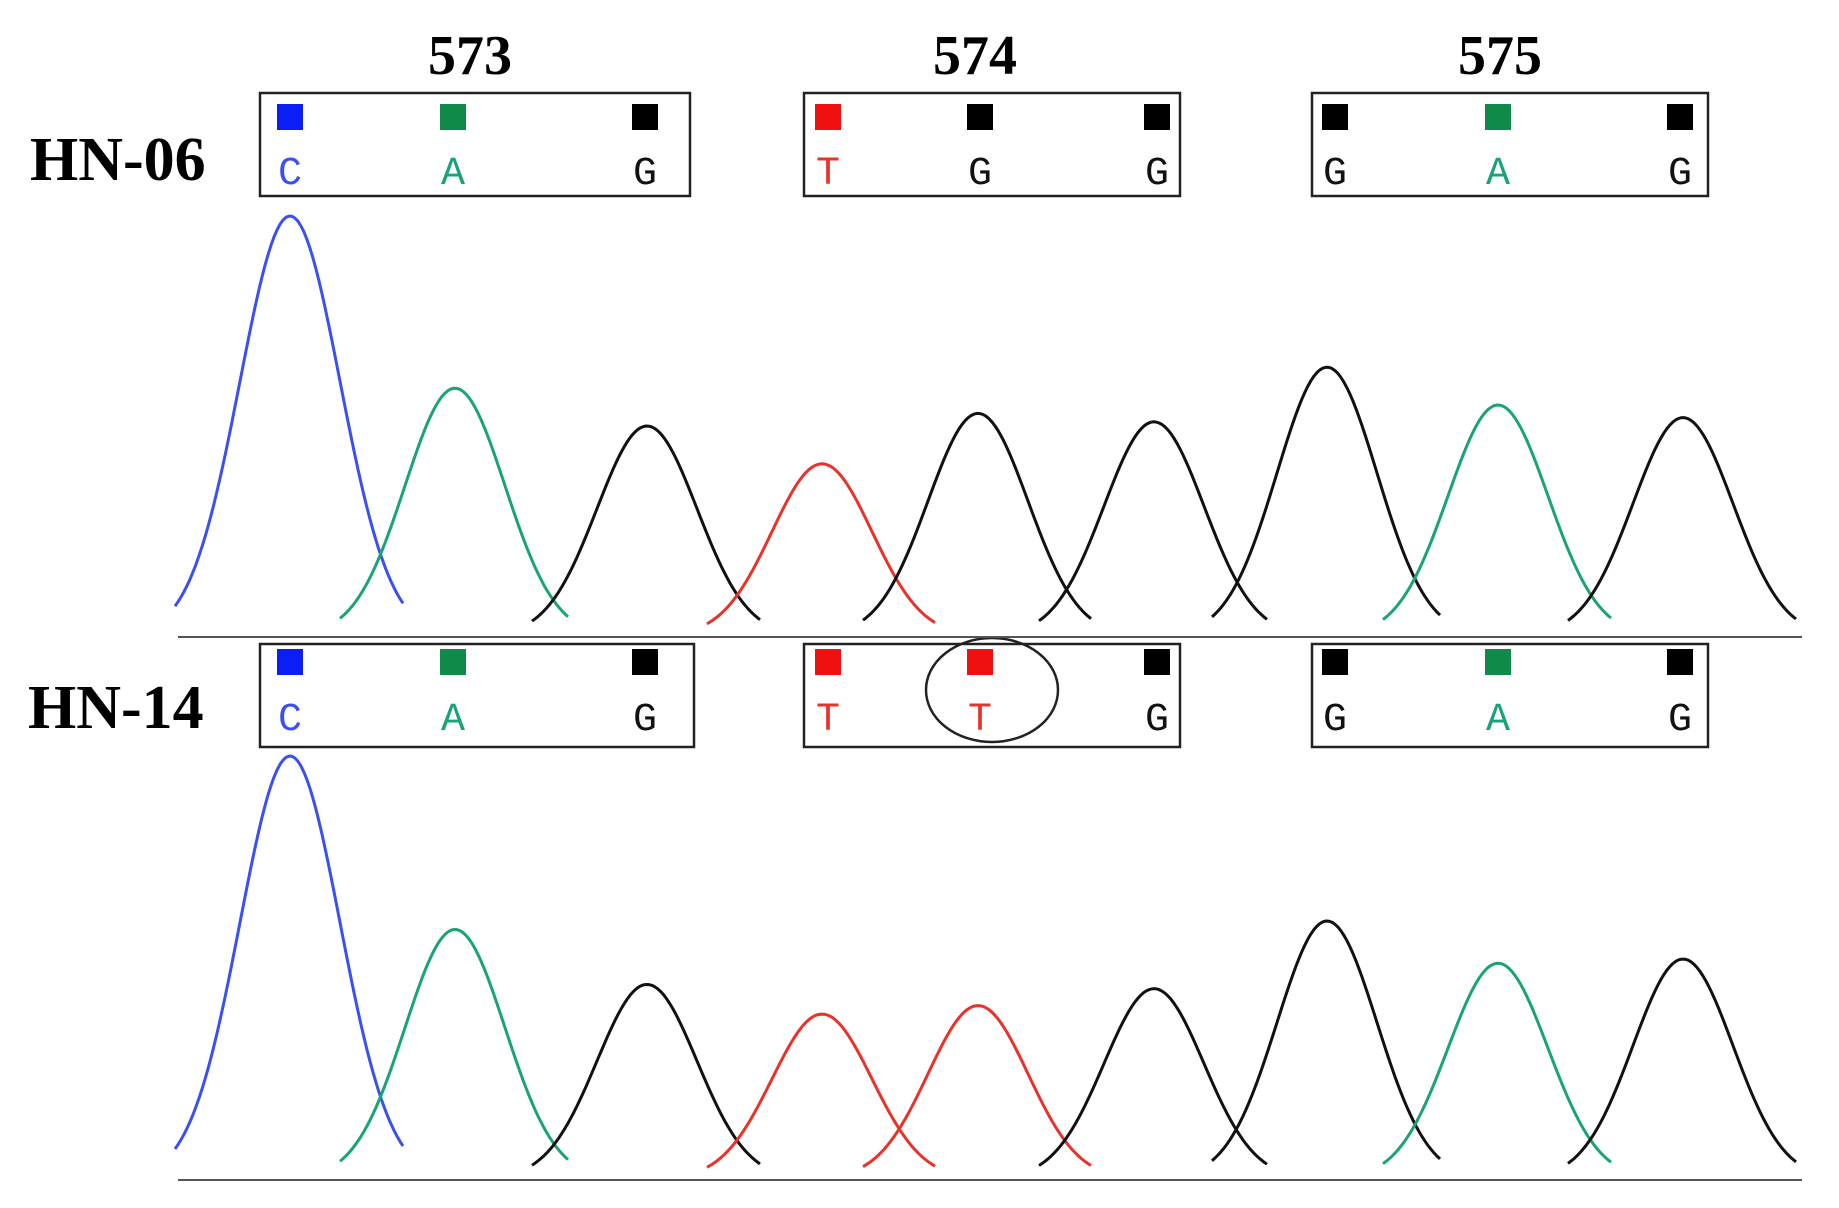 This screenshot has width=1839, height=1208. What do you see at coordinates (118, 160) in the screenshot?
I see `sample-label-hn-06: HN-06` at bounding box center [118, 160].